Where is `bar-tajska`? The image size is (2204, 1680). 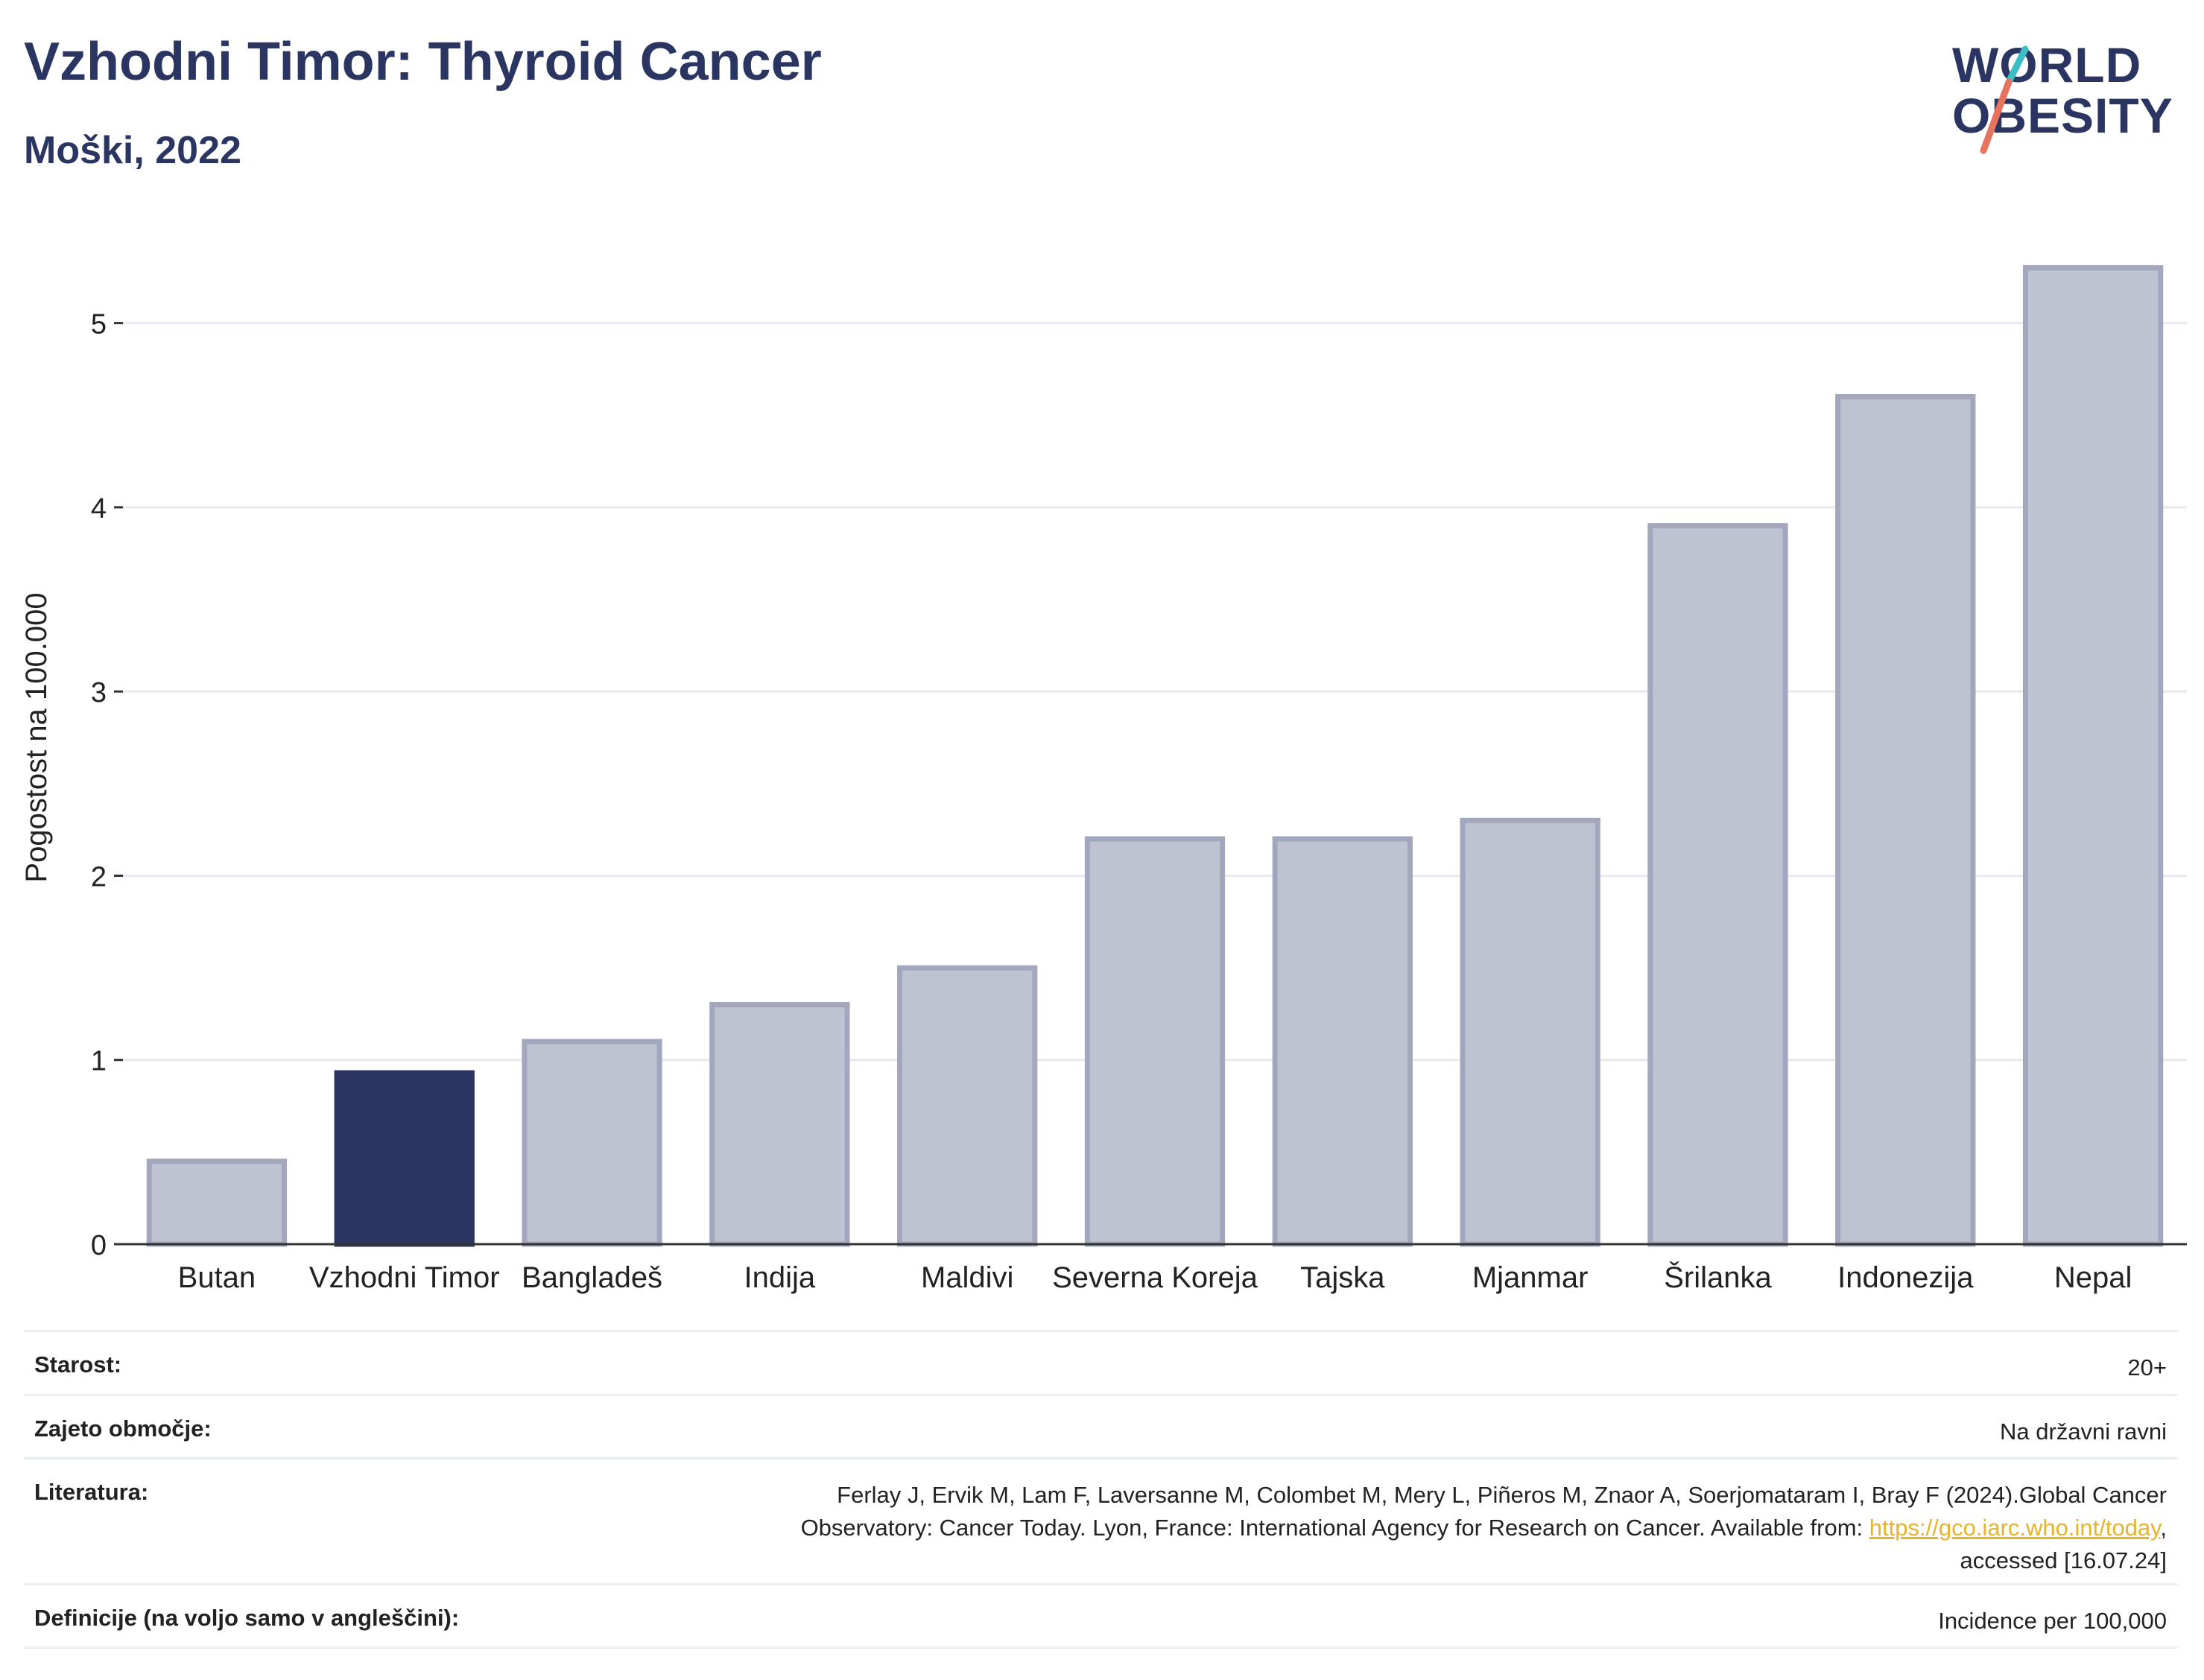 bar-tajska is located at coordinates (1342, 1041).